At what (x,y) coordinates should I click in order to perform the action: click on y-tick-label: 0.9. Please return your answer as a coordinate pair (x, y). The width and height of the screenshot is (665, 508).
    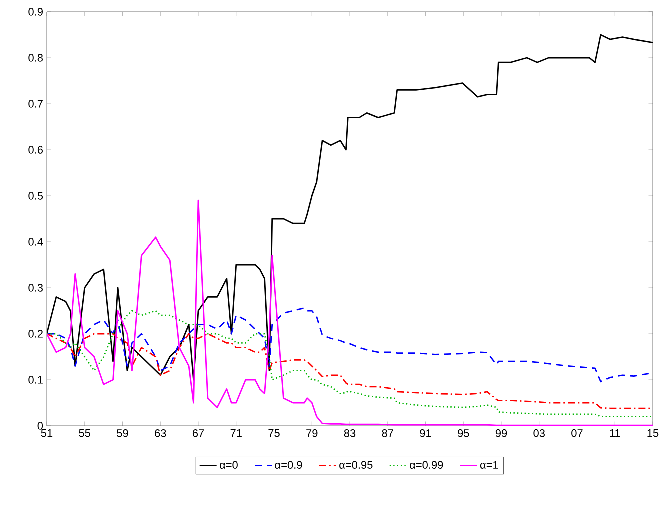
    Looking at the image, I should click on (35, 12).